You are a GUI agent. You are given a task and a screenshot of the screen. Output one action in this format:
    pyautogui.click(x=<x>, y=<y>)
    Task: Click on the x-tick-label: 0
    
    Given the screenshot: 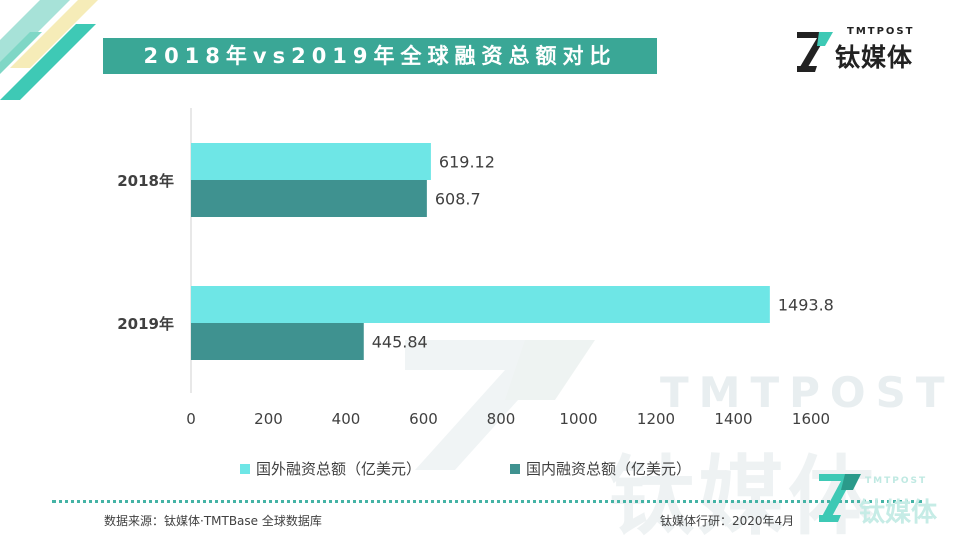 What is the action you would take?
    pyautogui.click(x=191, y=419)
    